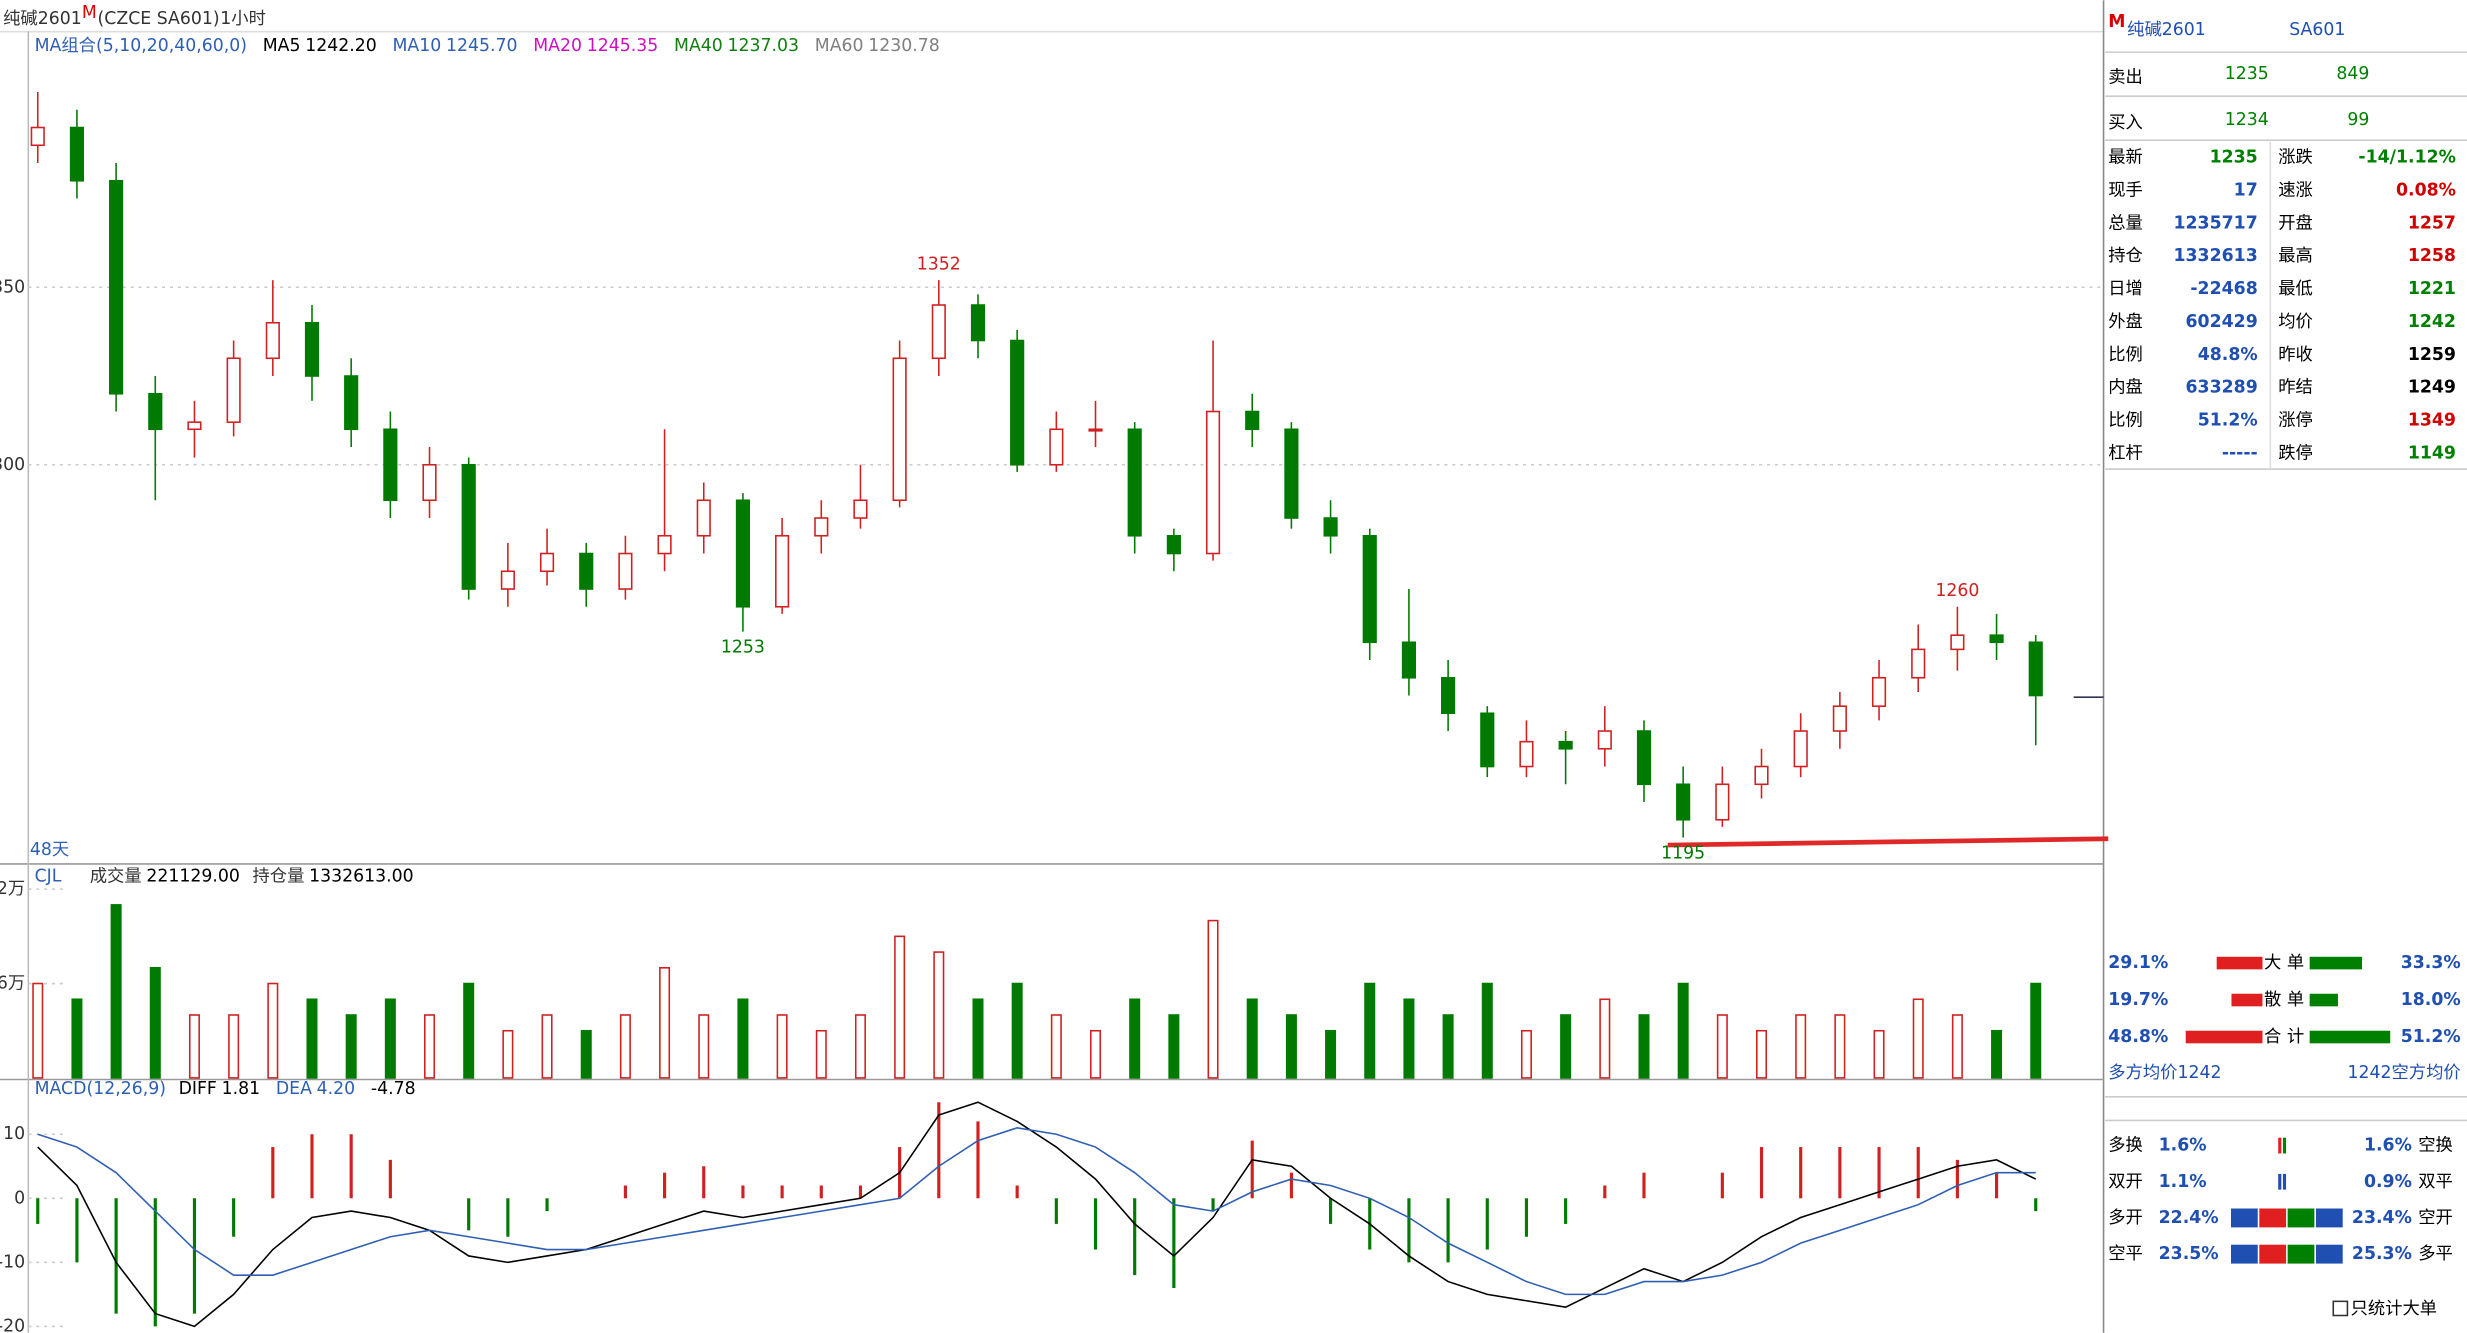  What do you see at coordinates (2138, 963) in the screenshot?
I see `flow-left: 29.1%` at bounding box center [2138, 963].